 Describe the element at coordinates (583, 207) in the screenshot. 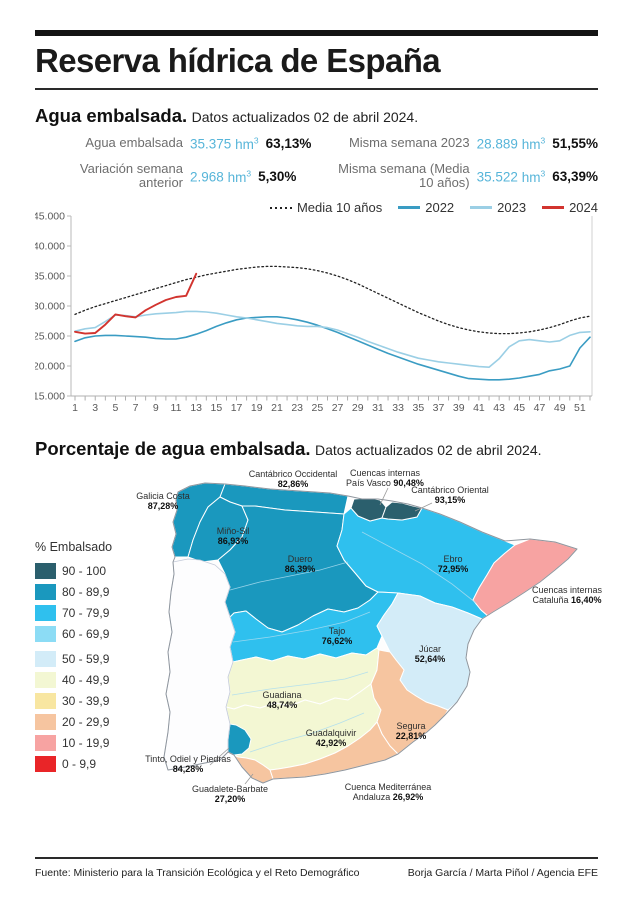

I see `legend-label: 2024` at that location.